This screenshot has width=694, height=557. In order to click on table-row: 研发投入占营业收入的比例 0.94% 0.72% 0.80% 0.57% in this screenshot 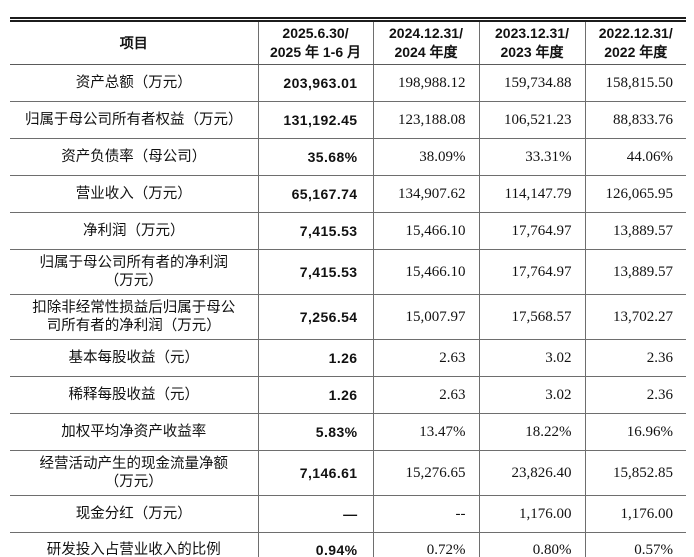, I will do `click(348, 544)`.